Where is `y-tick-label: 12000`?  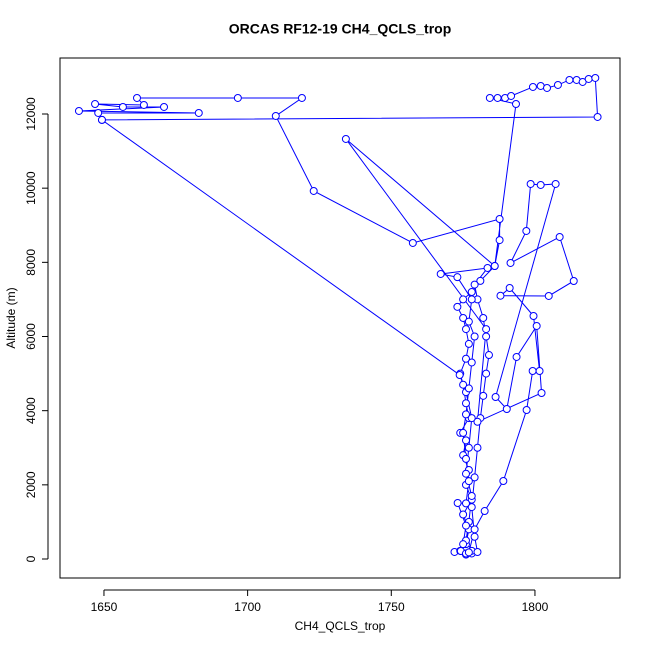
y-tick-label: 12000 is located at coordinates (31, 114).